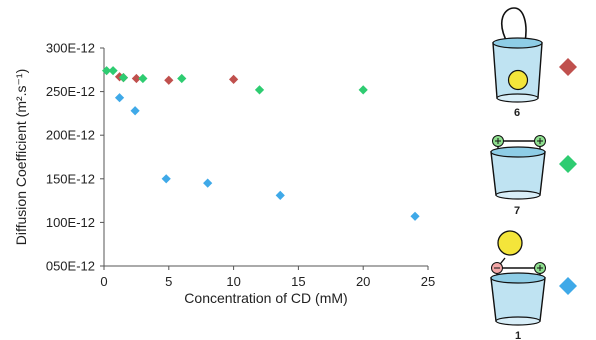 The image size is (596, 340). I want to click on y-tick-label: 100E-12, so click(70, 222).